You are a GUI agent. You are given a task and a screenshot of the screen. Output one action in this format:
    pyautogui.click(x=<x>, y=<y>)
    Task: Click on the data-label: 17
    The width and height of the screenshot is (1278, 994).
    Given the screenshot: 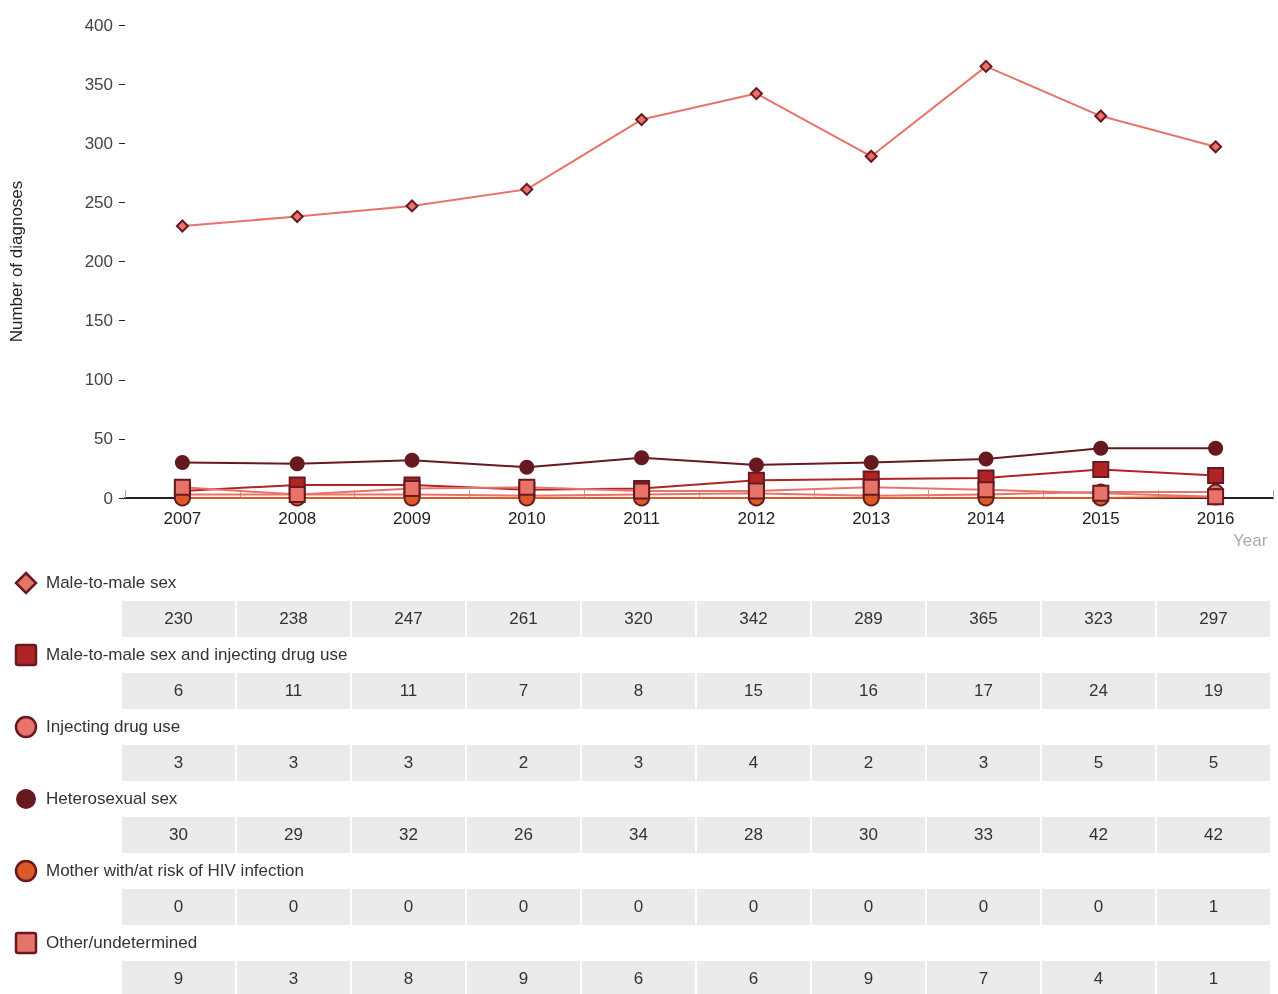 What is the action you would take?
    pyautogui.click(x=983, y=691)
    